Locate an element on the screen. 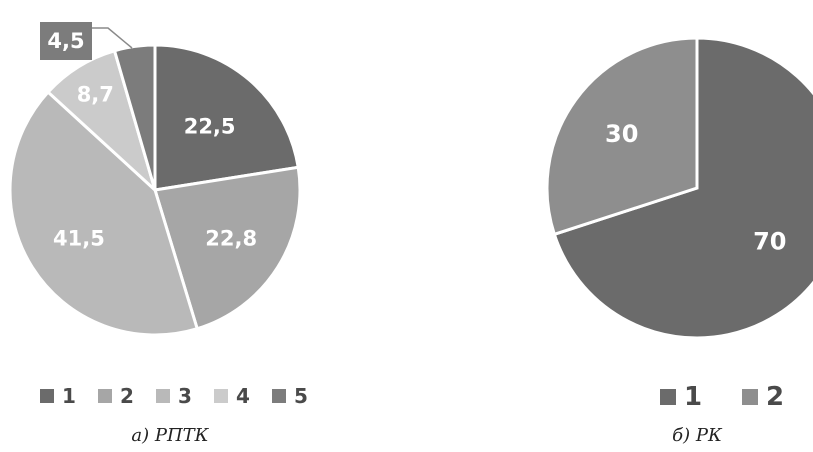  data-label-rptk-4: 8,7 is located at coordinates (95, 94).